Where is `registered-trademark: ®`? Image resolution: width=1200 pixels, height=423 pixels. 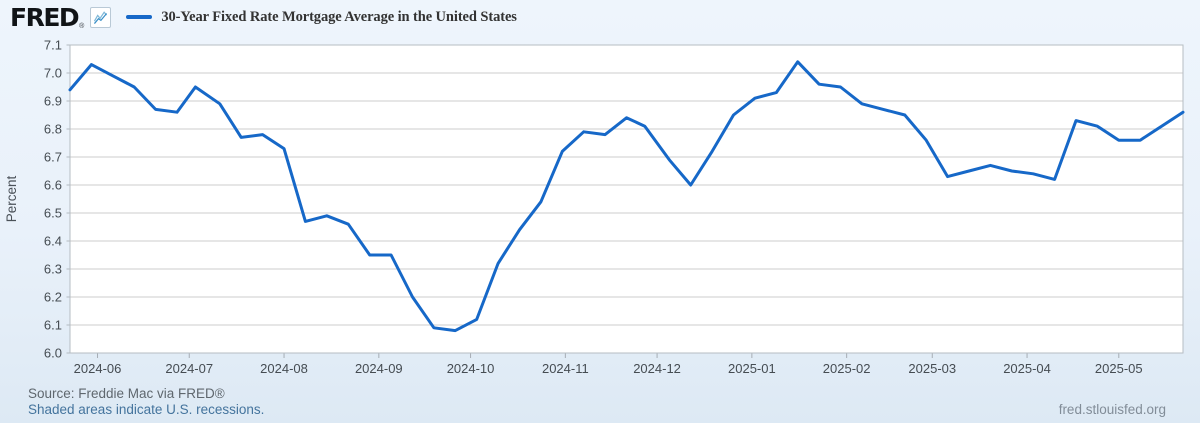 registered-trademark: ® is located at coordinates (82, 26).